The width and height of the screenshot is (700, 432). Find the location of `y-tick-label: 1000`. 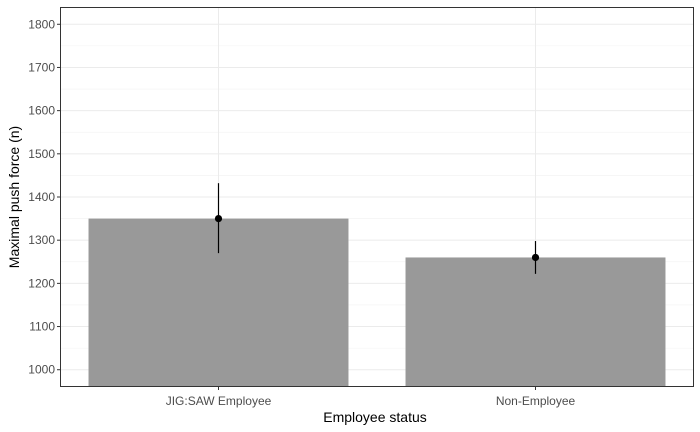

y-tick-label: 1000 is located at coordinates (41, 370).